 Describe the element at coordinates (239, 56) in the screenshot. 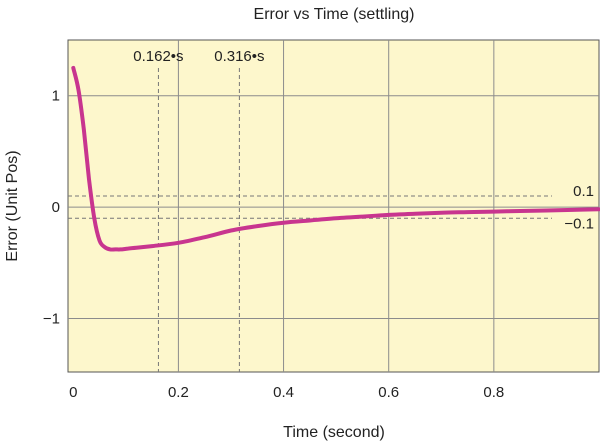

I see `settling-time-label: 0.316•s` at that location.